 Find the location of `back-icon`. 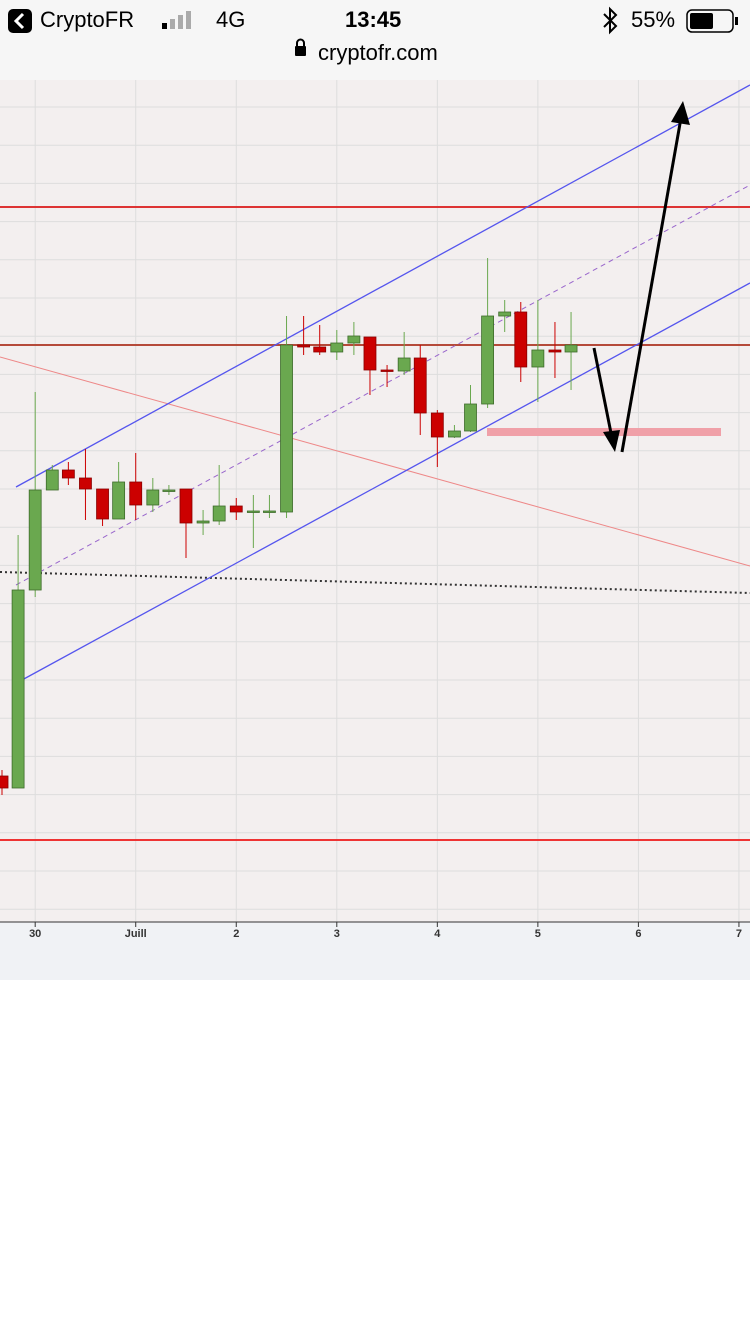

back-icon is located at coordinates (19, 21).